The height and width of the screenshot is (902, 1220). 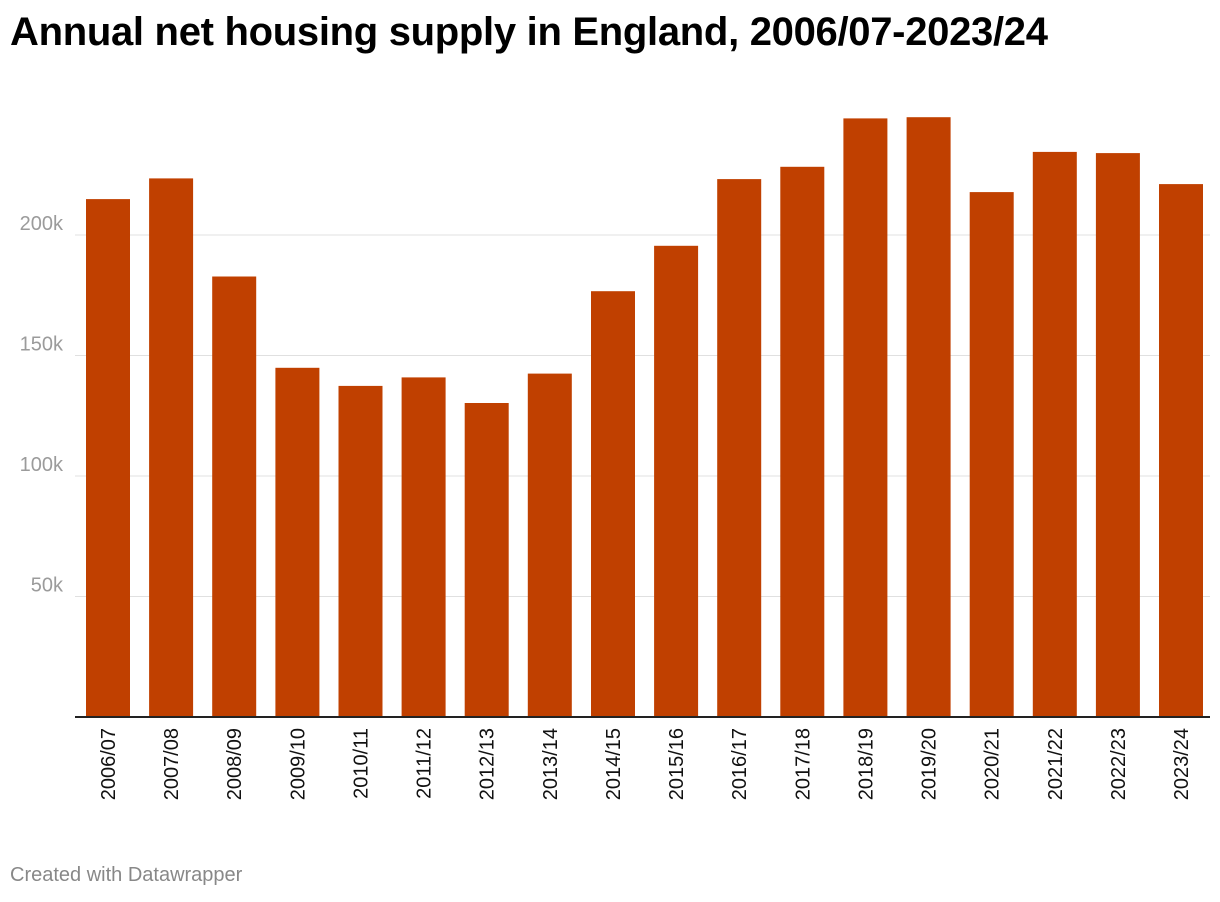 What do you see at coordinates (930, 764) in the screenshot?
I see `x-tick-label: 2019/20` at bounding box center [930, 764].